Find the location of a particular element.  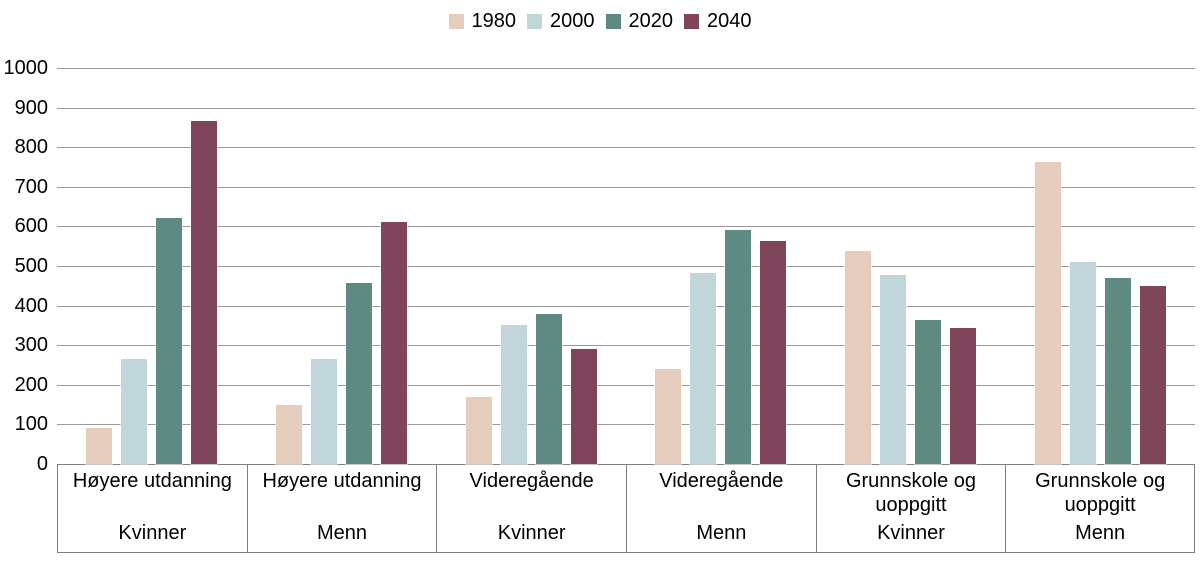

legend-swatch-2020 is located at coordinates (613, 21).